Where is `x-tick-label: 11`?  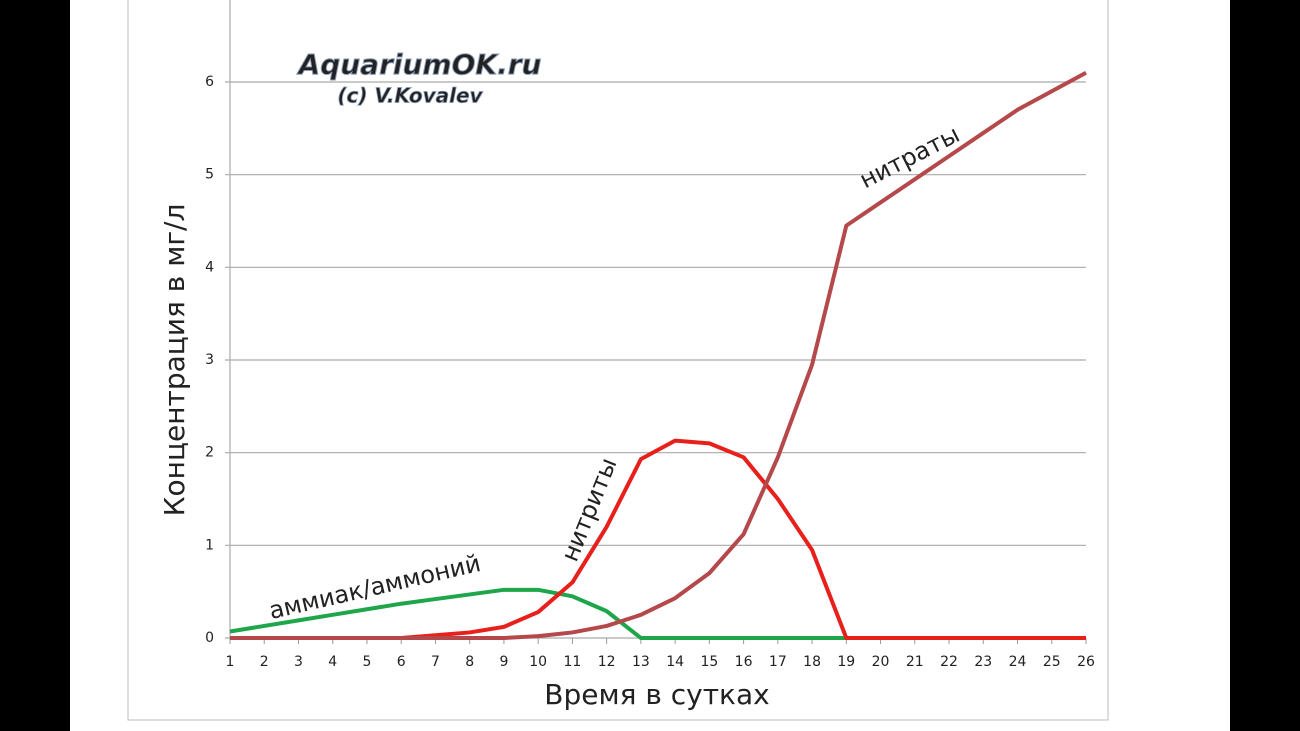
x-tick-label: 11 is located at coordinates (572, 662).